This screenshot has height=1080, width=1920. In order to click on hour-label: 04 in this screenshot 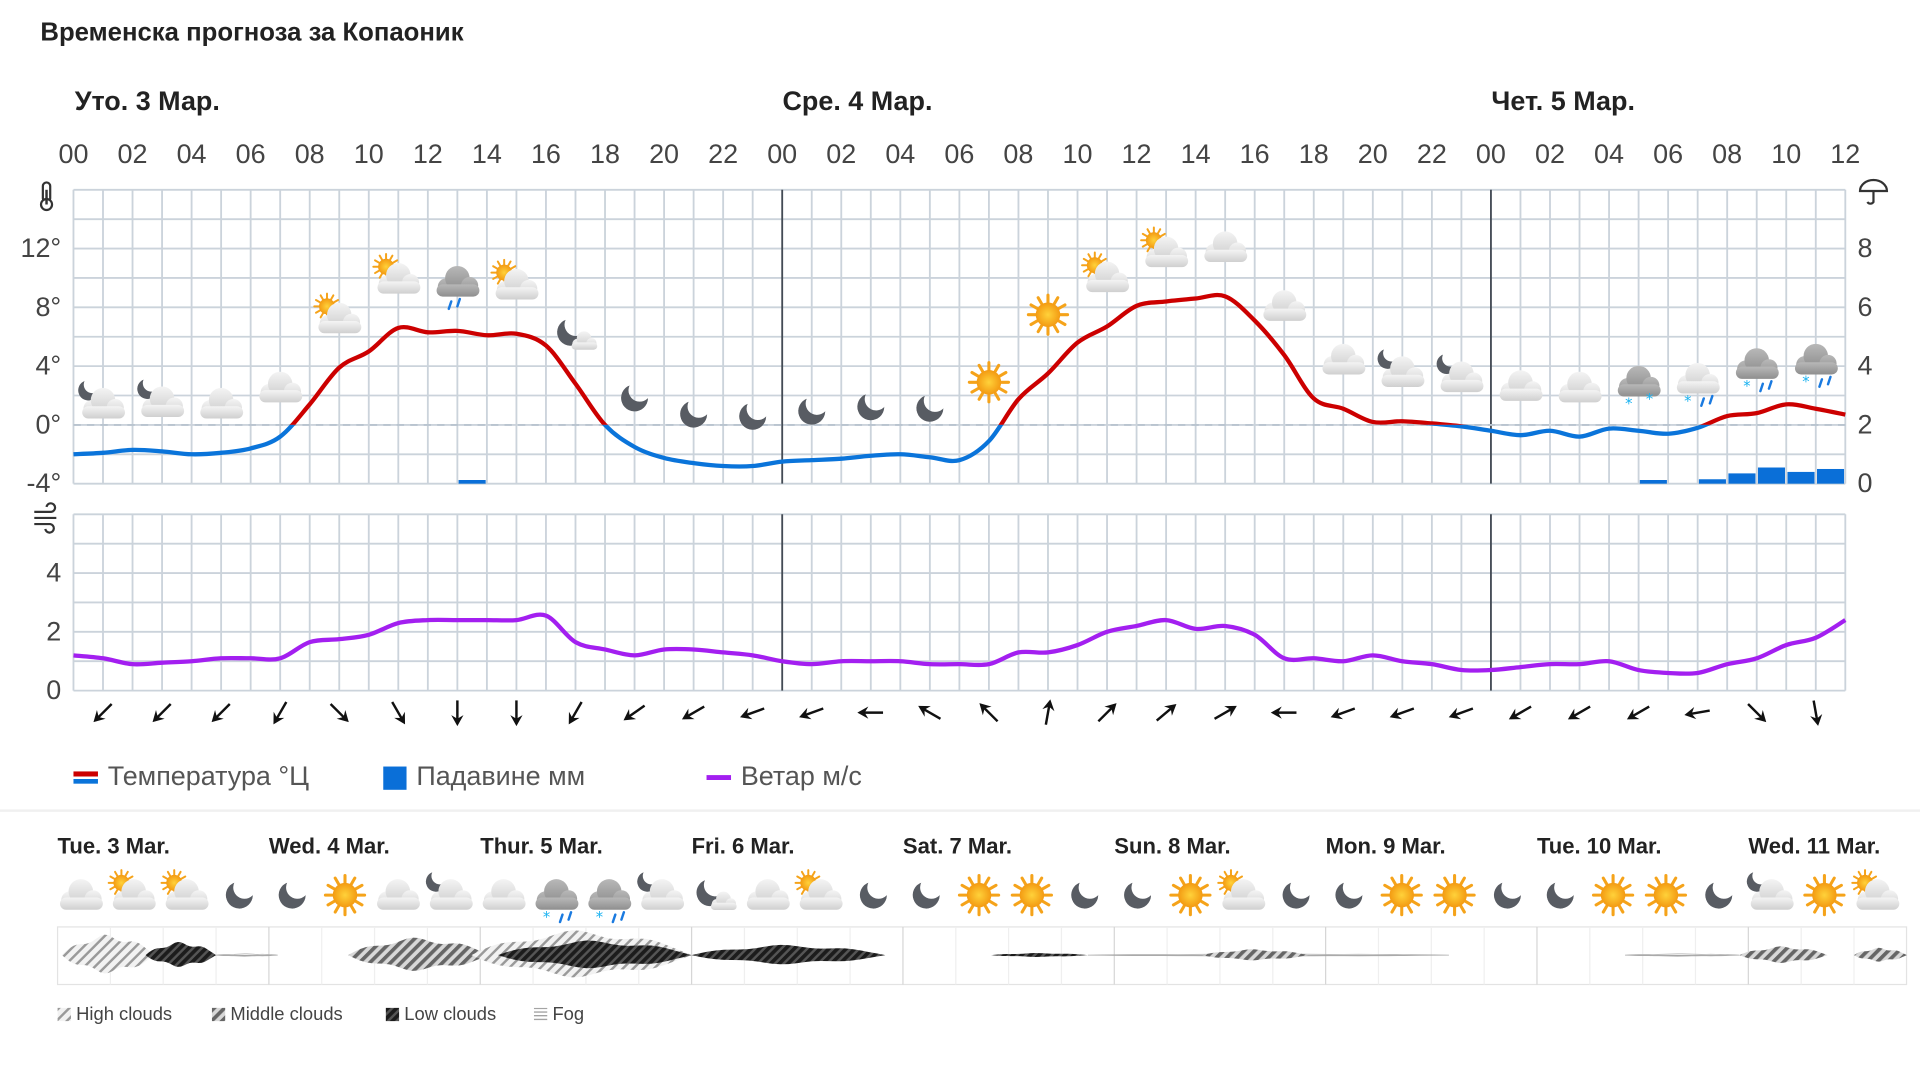, I will do `click(1609, 153)`.